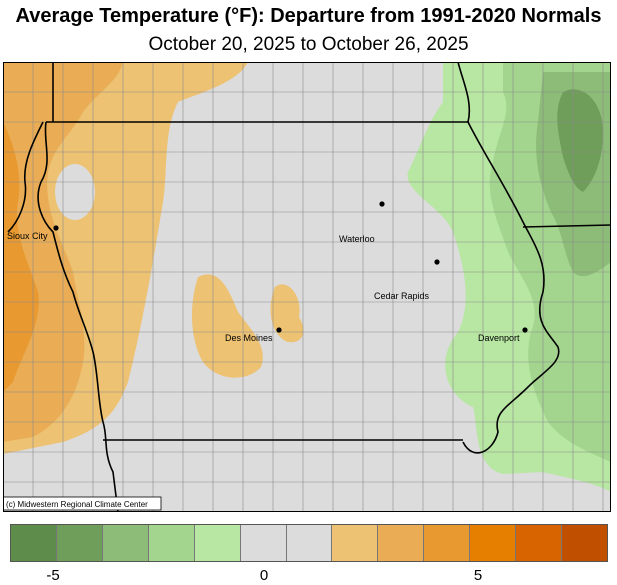  What do you see at coordinates (264, 575) in the screenshot?
I see `legend-tick-zero: 0` at bounding box center [264, 575].